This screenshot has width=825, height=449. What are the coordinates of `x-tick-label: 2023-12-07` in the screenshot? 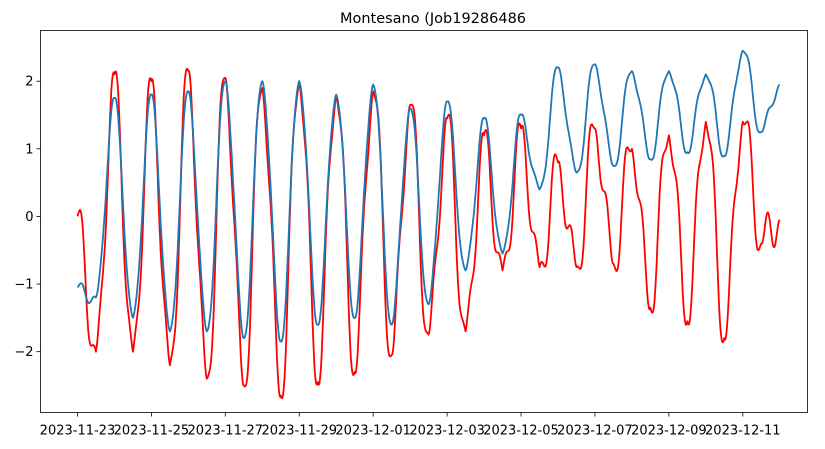 It's located at (595, 431).